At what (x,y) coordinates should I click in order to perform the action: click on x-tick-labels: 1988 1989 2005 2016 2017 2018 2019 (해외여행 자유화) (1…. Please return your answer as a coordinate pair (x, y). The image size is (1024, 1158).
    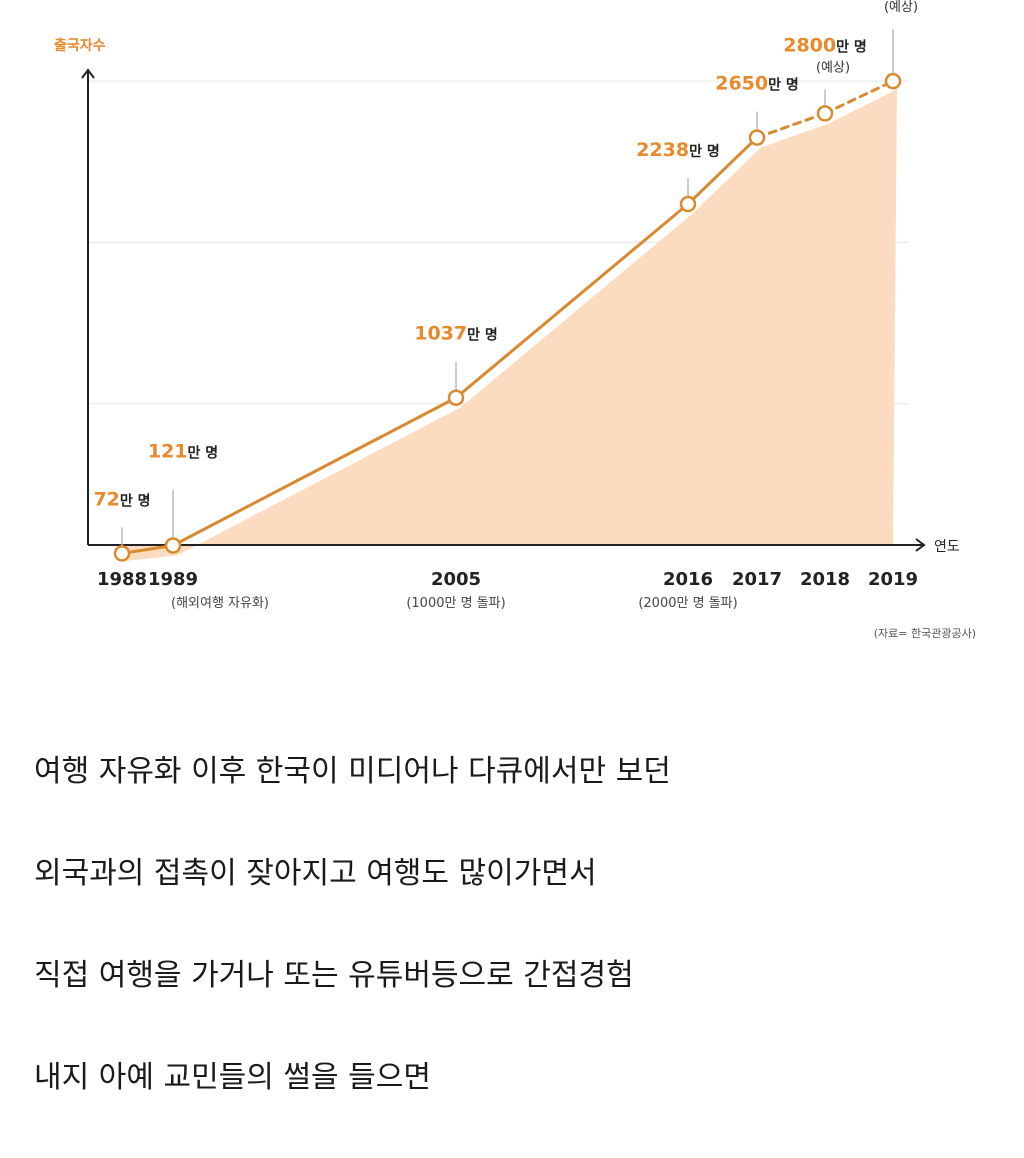
    Looking at the image, I should click on (507, 590).